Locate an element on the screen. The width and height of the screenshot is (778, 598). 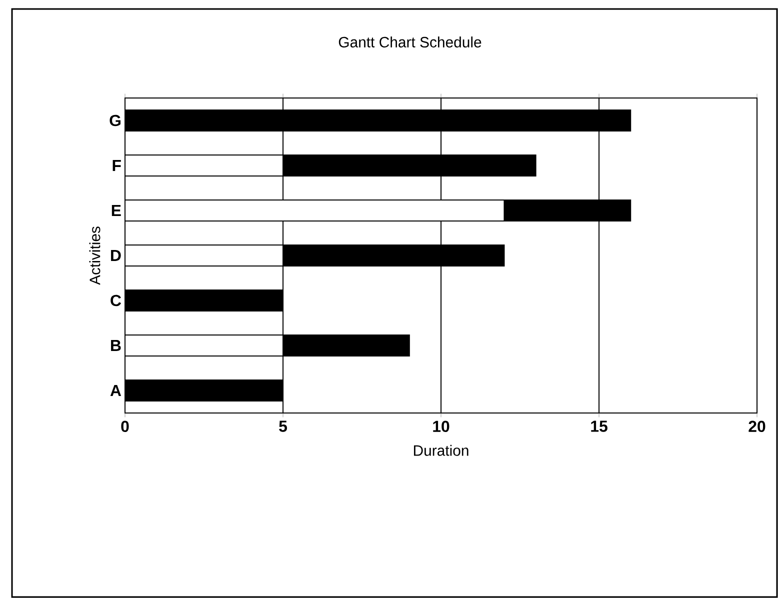
y-tick-label: A is located at coordinates (116, 390).